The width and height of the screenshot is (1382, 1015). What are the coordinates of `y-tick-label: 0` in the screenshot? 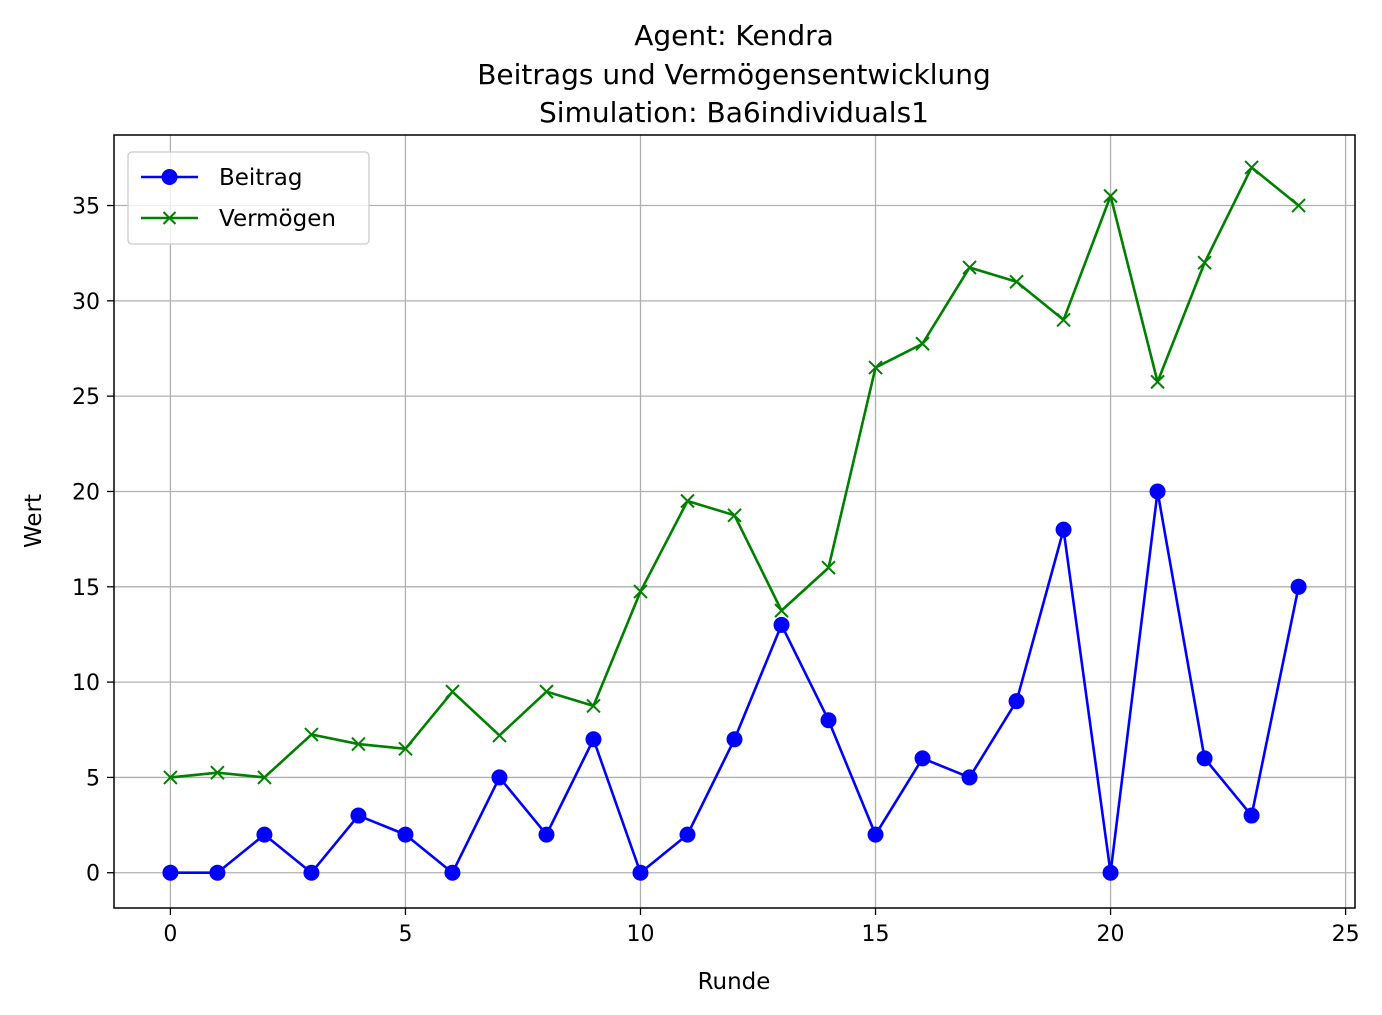 It's located at (93, 874).